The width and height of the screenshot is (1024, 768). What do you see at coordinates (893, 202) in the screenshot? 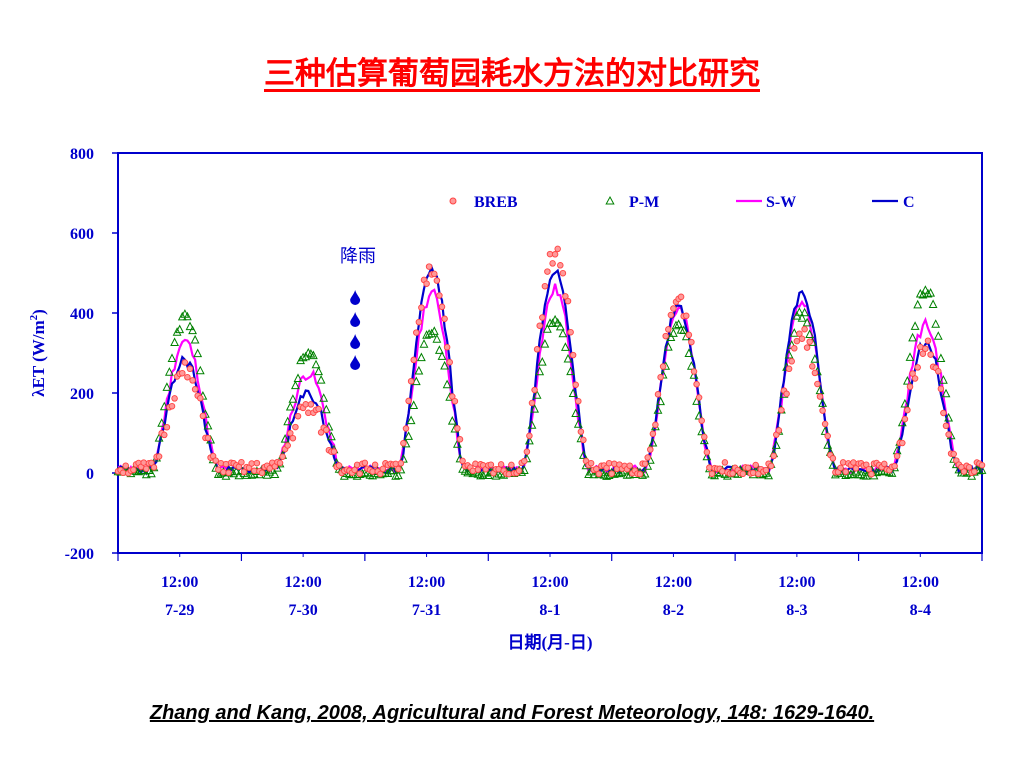
I see `legend-item-c: C` at bounding box center [893, 202].